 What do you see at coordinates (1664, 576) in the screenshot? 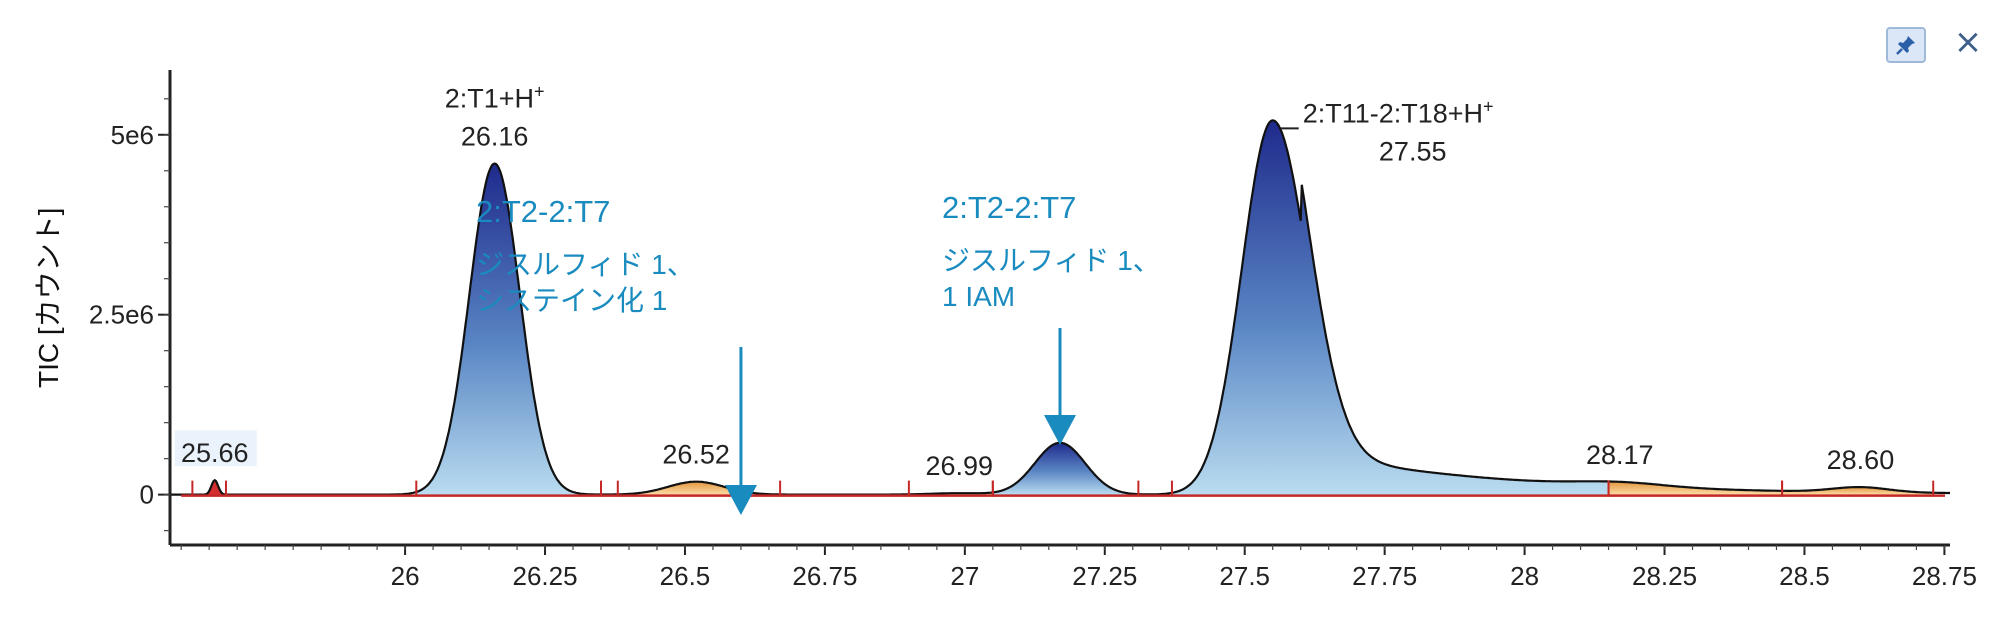
I see `x-tick-label: 28.25` at bounding box center [1664, 576].